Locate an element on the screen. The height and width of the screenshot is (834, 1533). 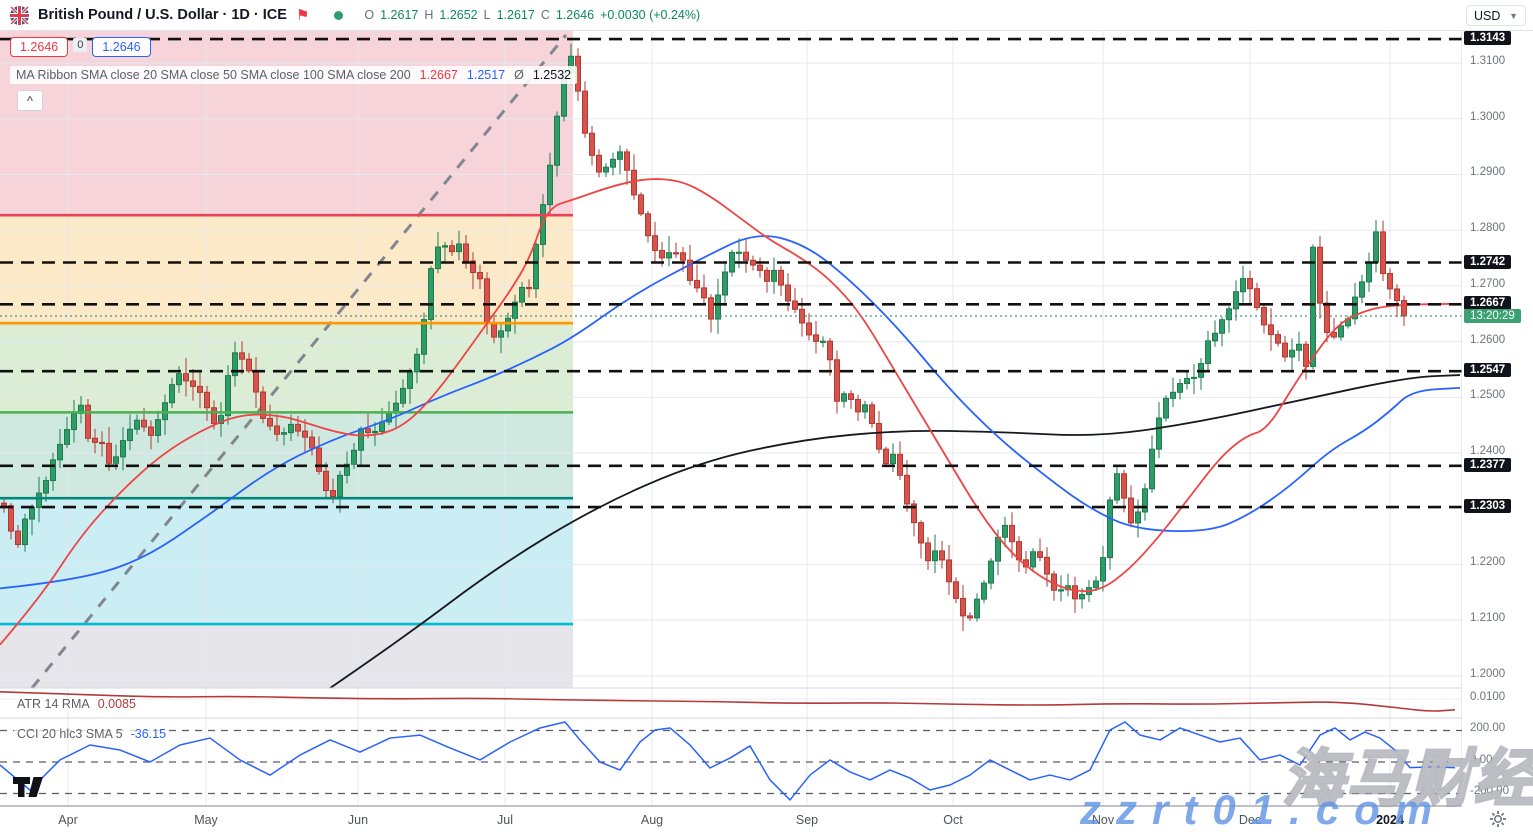
gear-icon is located at coordinates (1498, 821).